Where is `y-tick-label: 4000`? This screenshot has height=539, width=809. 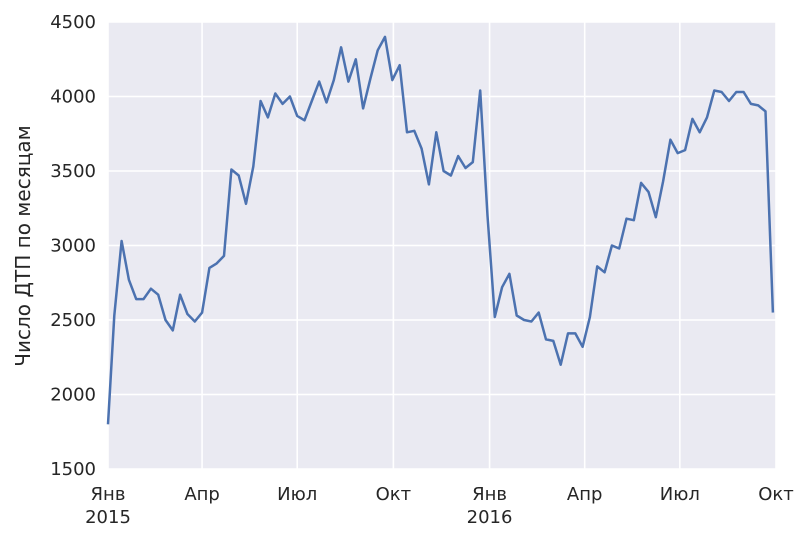 y-tick-label: 4000 is located at coordinates (73, 97).